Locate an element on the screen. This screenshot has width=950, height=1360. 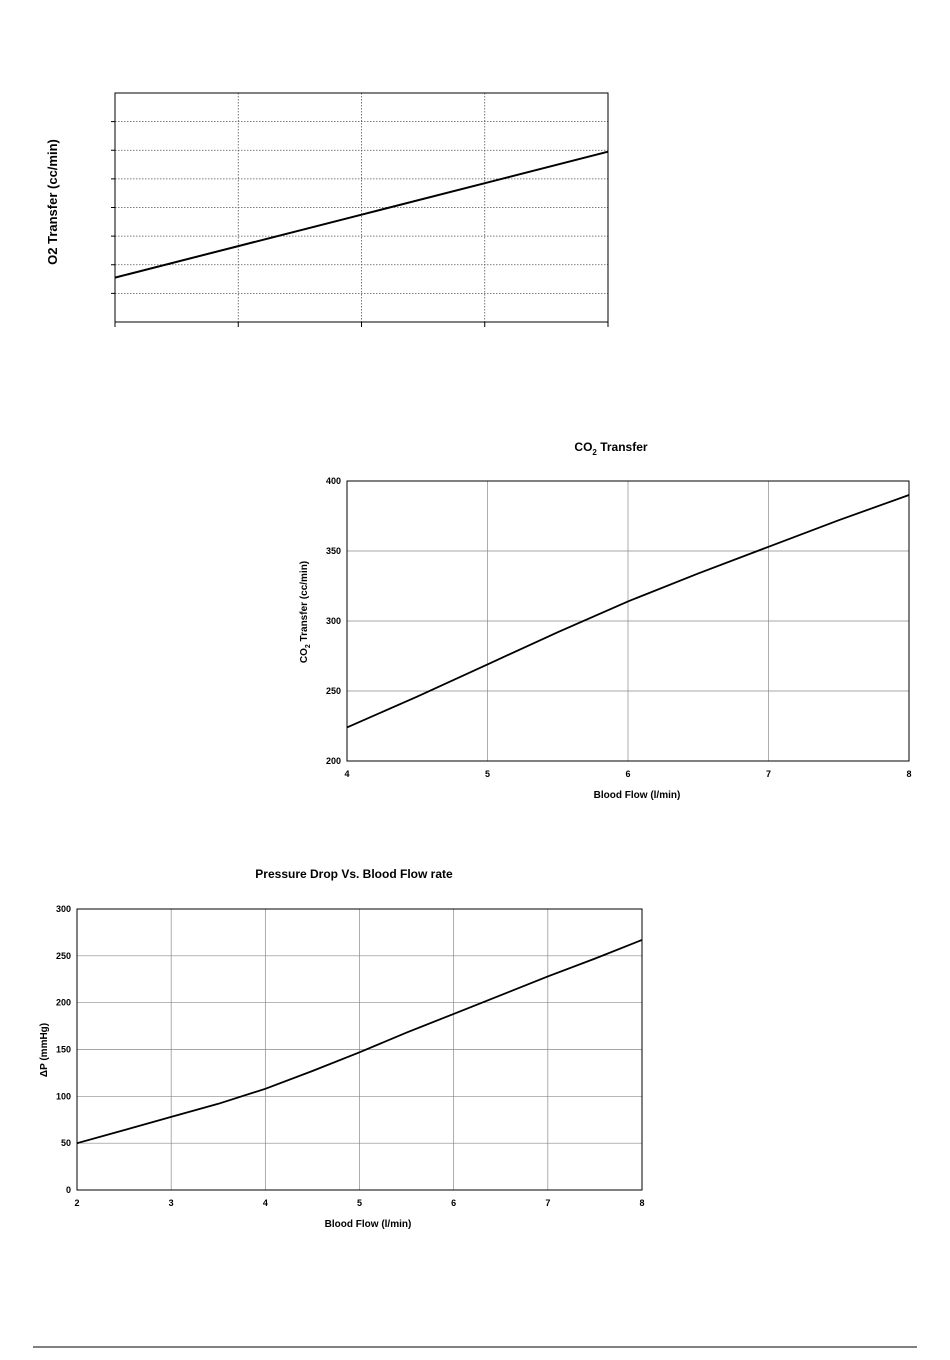
co2-y-tick-label: 350 is located at coordinates (333, 551).